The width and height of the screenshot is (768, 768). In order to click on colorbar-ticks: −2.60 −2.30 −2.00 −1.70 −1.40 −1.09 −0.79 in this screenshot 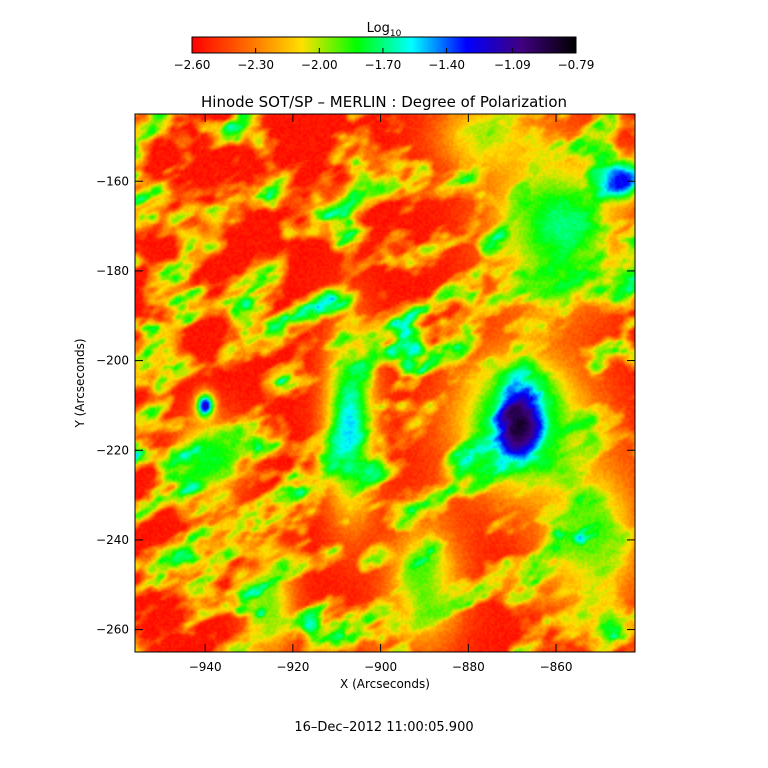, I will do `click(384, 60)`.